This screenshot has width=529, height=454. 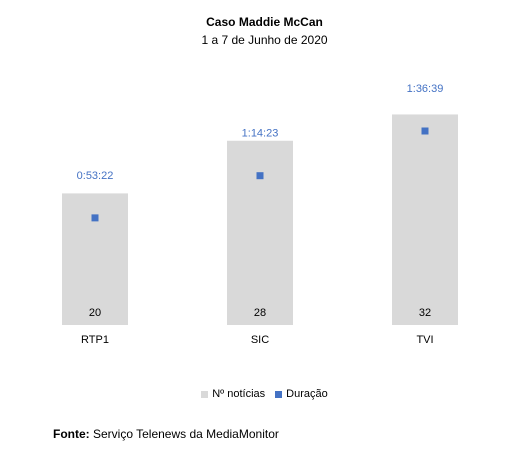 I want to click on legend-label-noticias: Nº notícias, so click(x=239, y=394).